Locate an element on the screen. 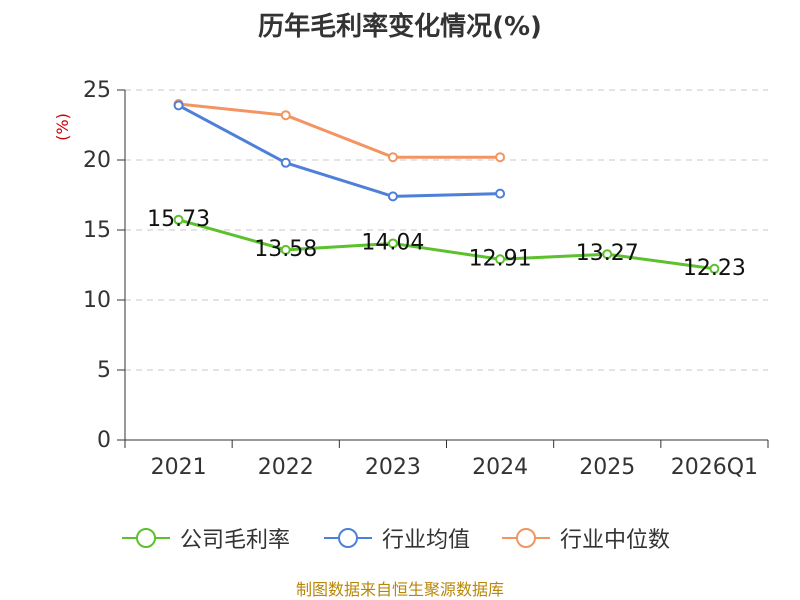 This screenshot has width=800, height=600. data-label: 15.73 is located at coordinates (178, 219).